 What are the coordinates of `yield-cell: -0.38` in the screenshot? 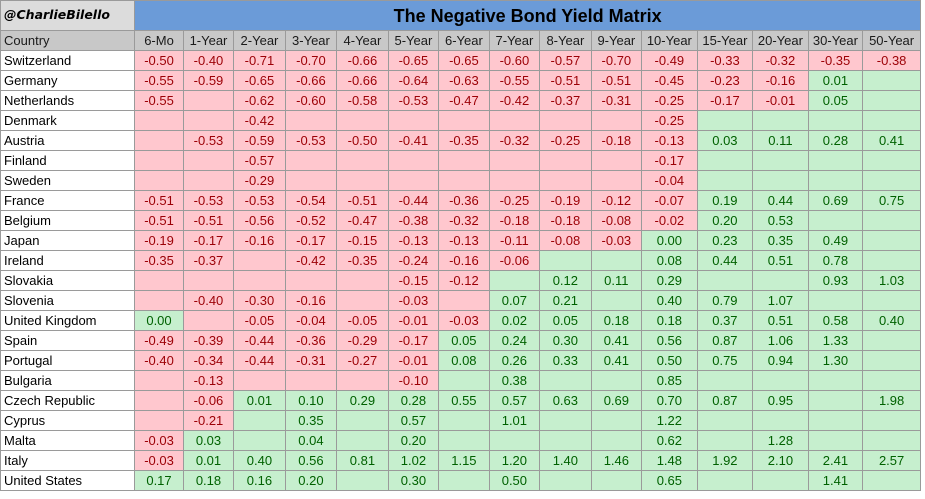 It's located at (413, 220).